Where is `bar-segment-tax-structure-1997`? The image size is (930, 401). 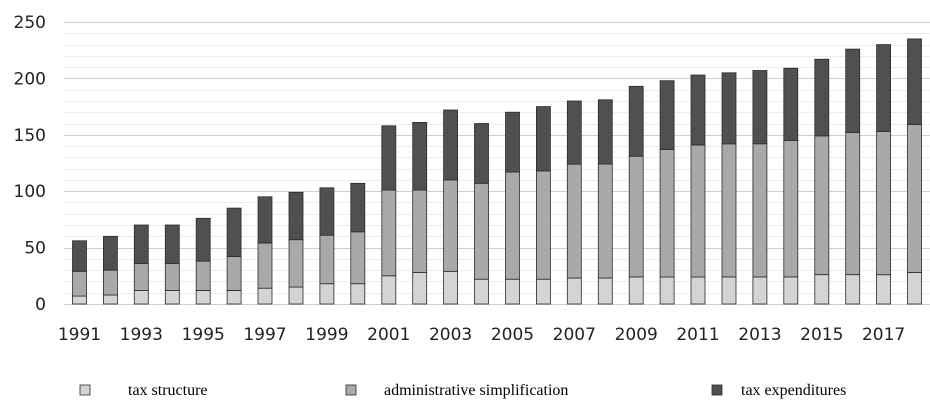
bar-segment-tax-structure-1997 is located at coordinates (265, 296).